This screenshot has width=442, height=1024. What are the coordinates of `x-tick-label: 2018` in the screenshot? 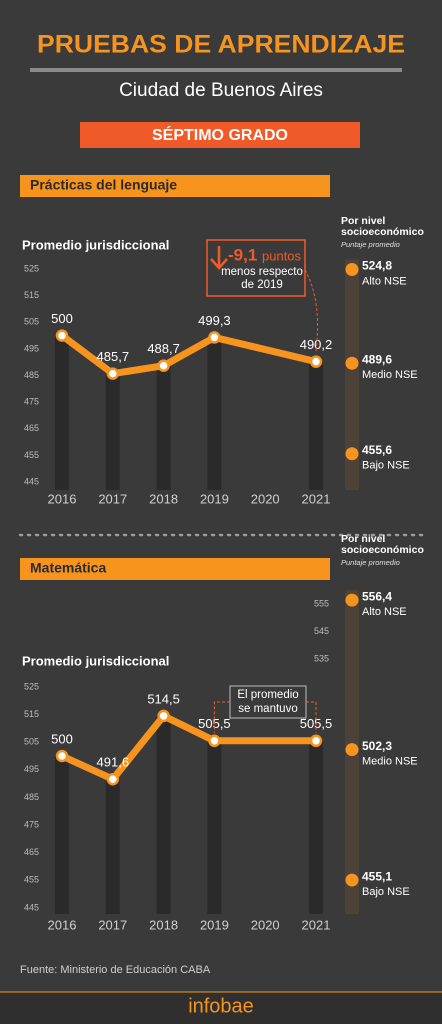 It's located at (163, 498).